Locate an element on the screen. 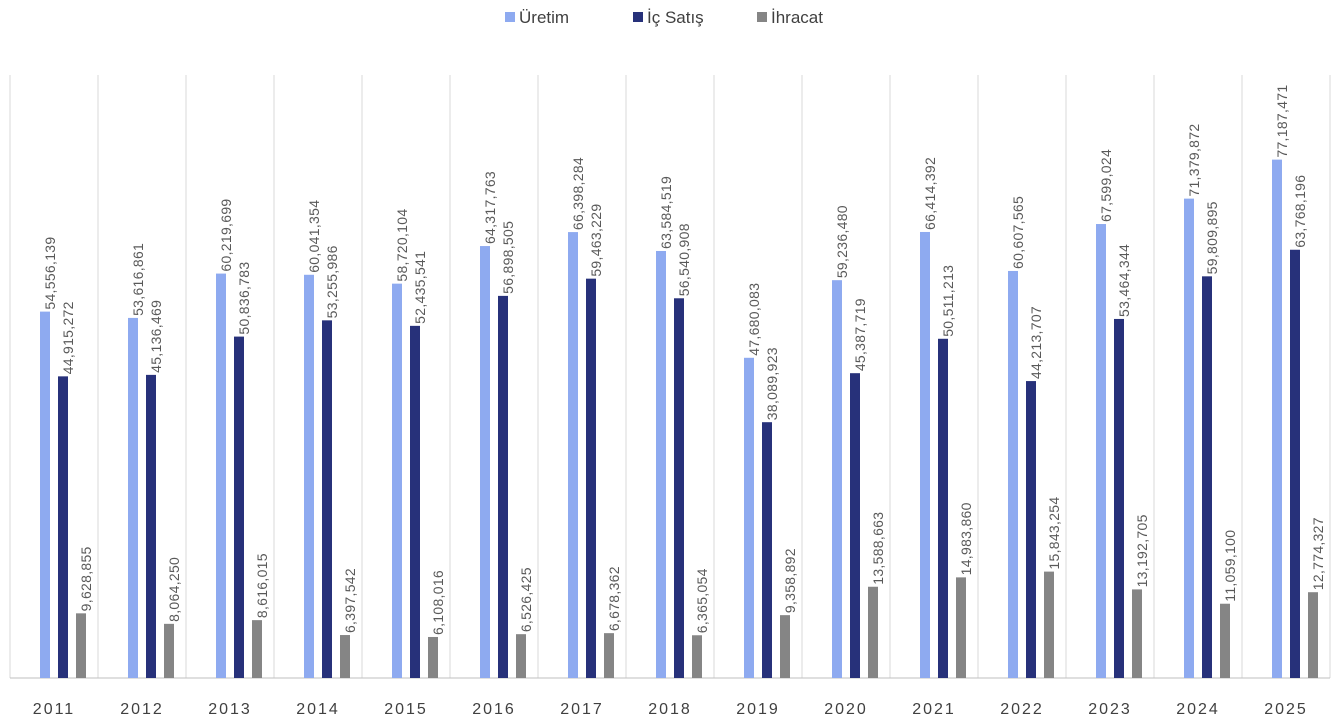  bar-0-2022 is located at coordinates (1013, 474).